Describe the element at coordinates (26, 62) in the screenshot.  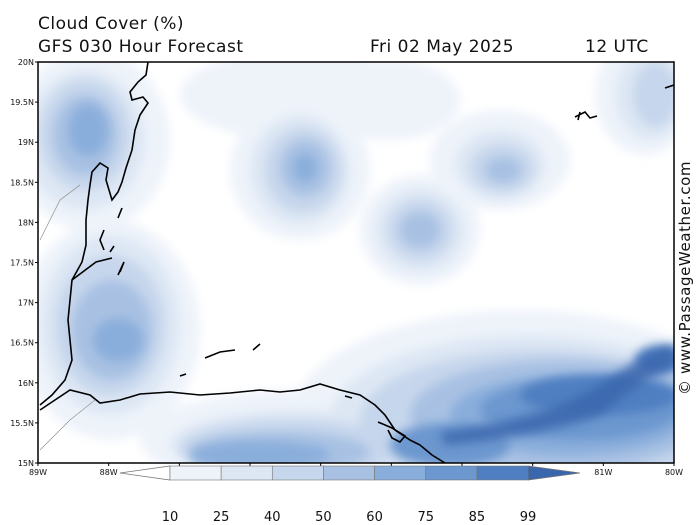
I see `lat-tick-label: 20N` at that location.